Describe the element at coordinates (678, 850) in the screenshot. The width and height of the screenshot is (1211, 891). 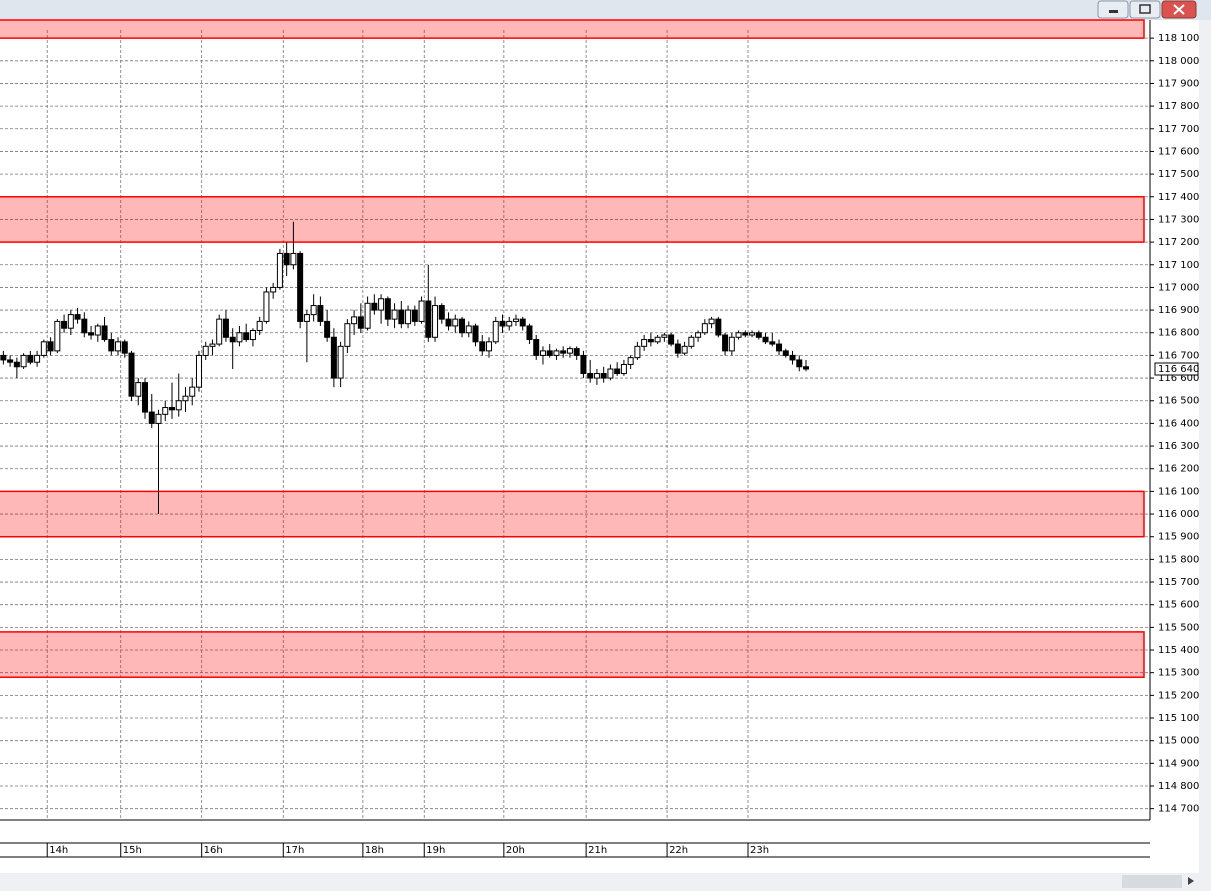
I see `x-tick-label: 22h` at that location.